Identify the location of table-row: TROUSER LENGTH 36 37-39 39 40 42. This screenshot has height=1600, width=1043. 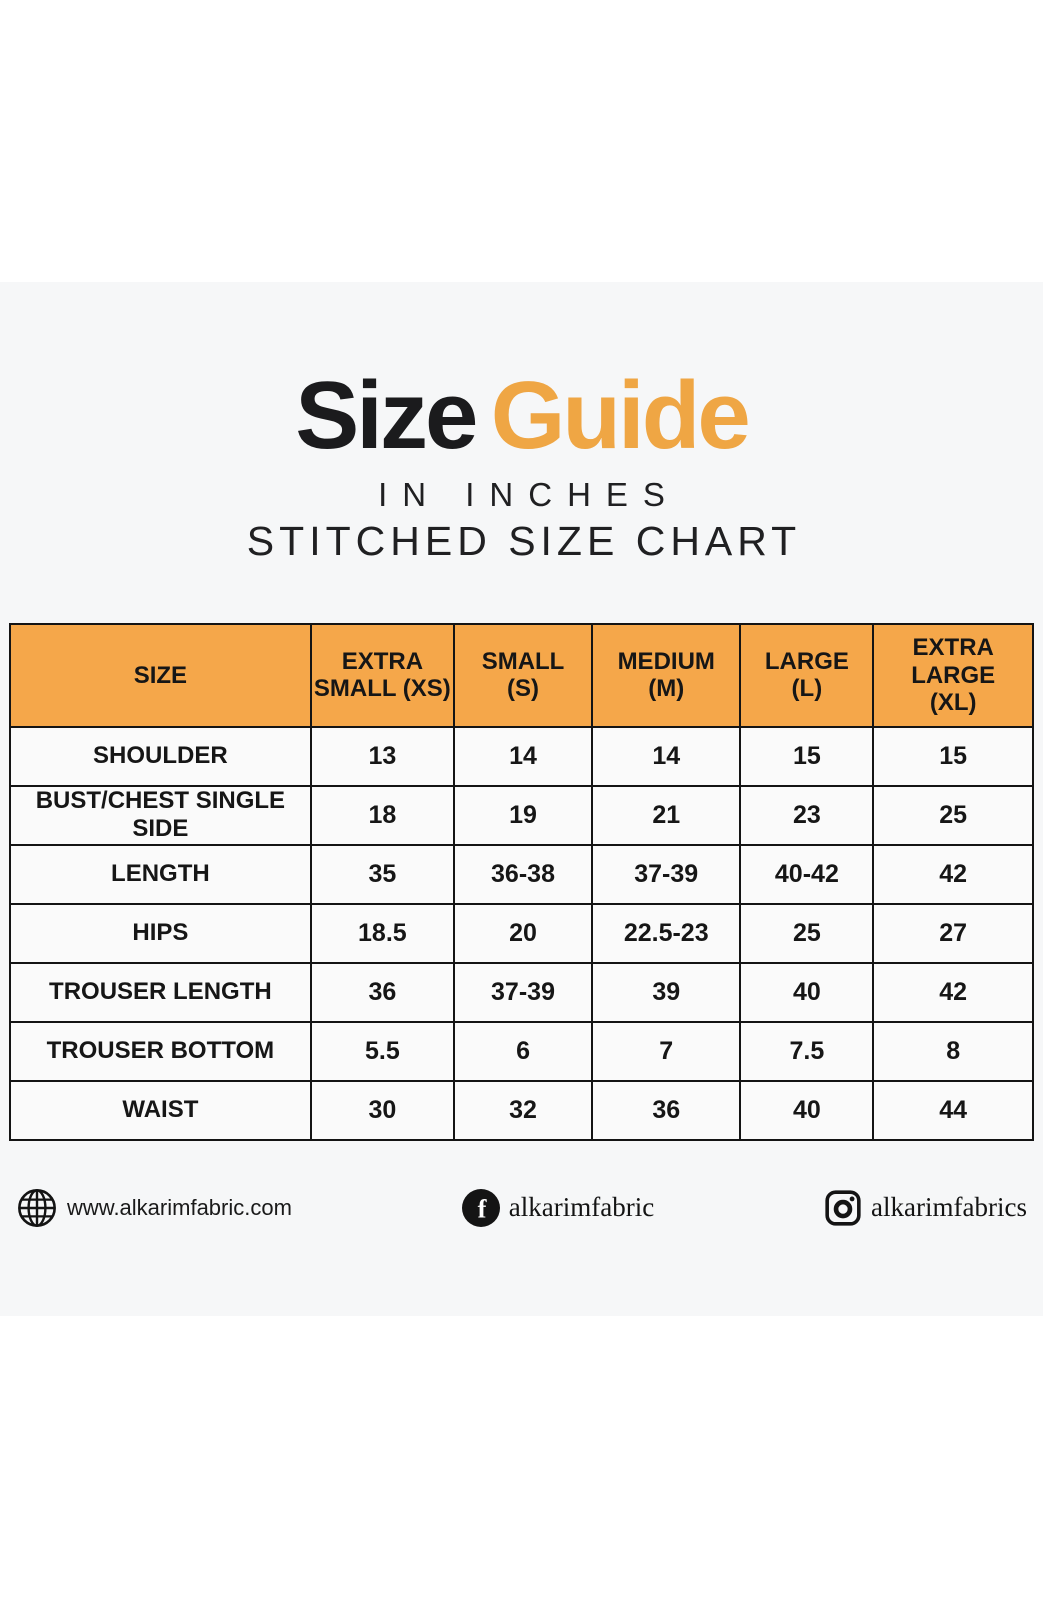
(521, 992).